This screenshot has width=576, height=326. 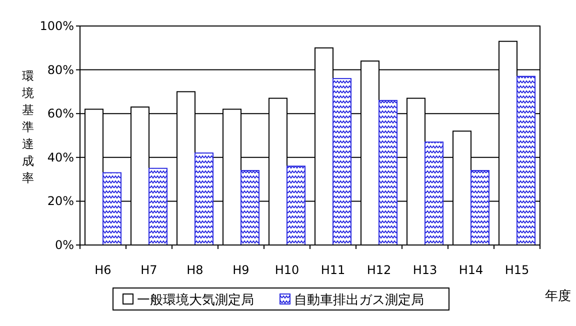 I want to click on legend-label: 一般環境大気測定局, so click(x=195, y=300).